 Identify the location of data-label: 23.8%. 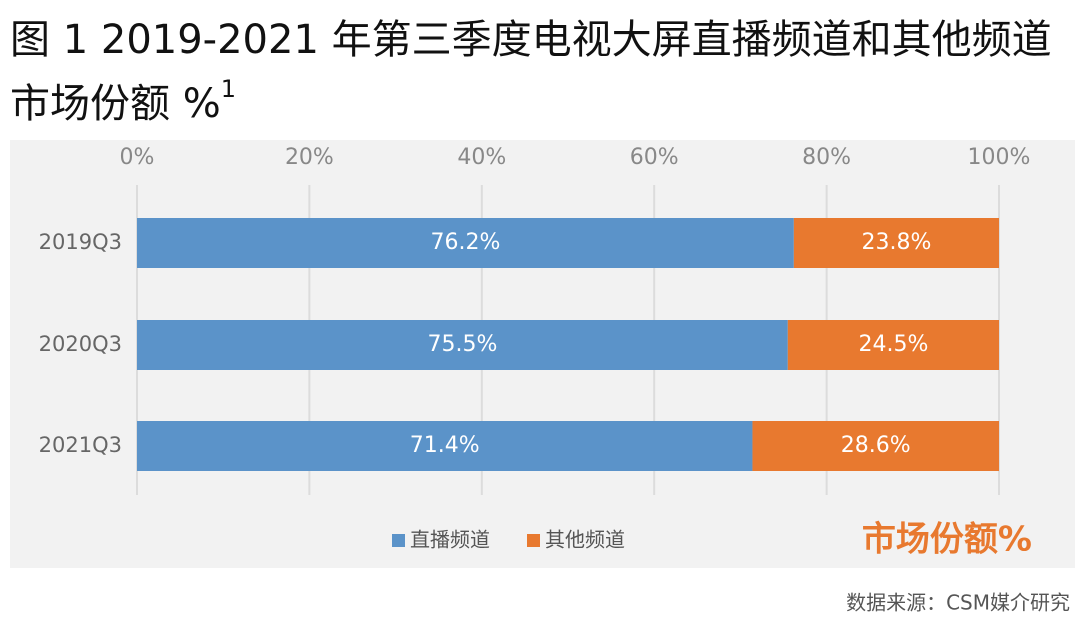
(896, 242).